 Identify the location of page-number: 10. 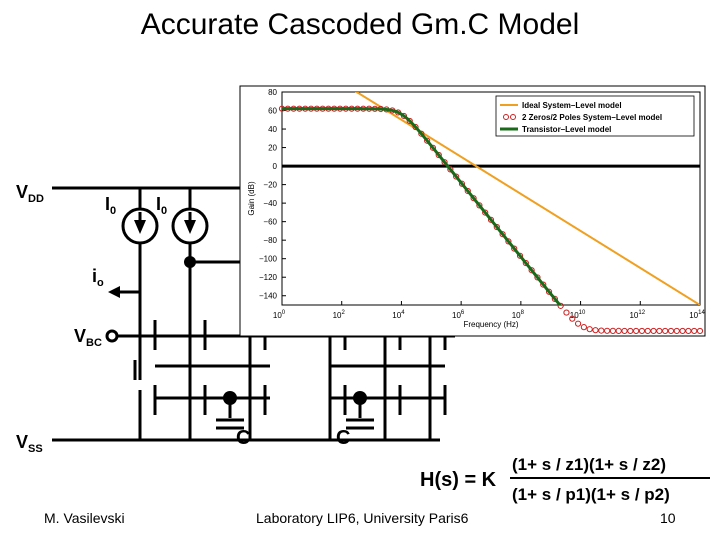
(668, 518).